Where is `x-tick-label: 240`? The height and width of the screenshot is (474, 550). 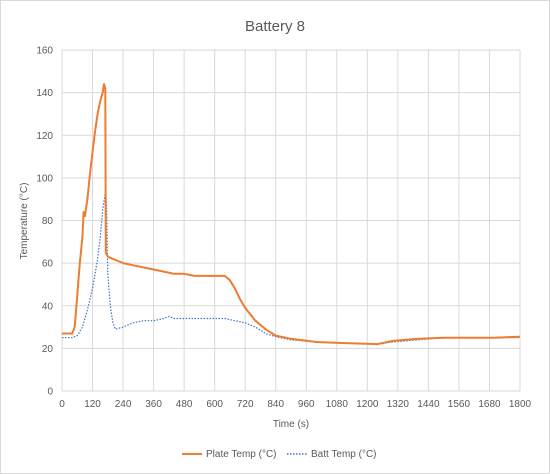 x-tick-label: 240 is located at coordinates (123, 404).